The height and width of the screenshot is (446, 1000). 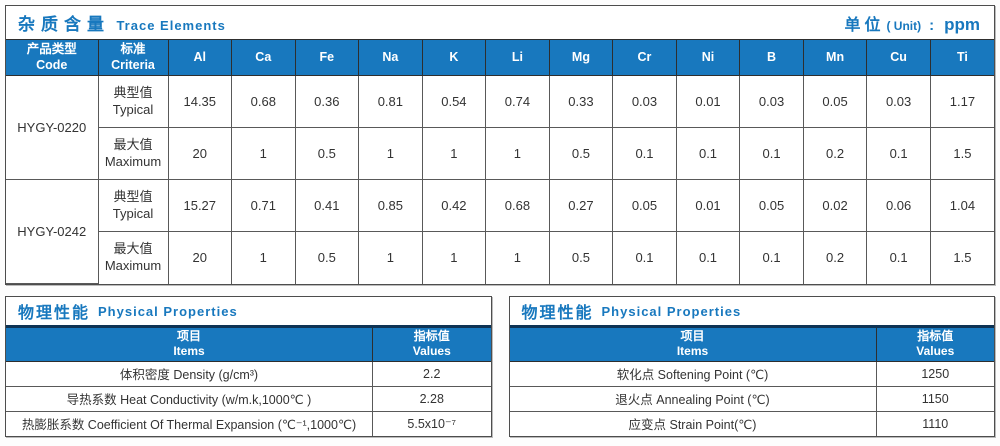 What do you see at coordinates (962, 24) in the screenshot?
I see `unit-value: ppm` at bounding box center [962, 24].